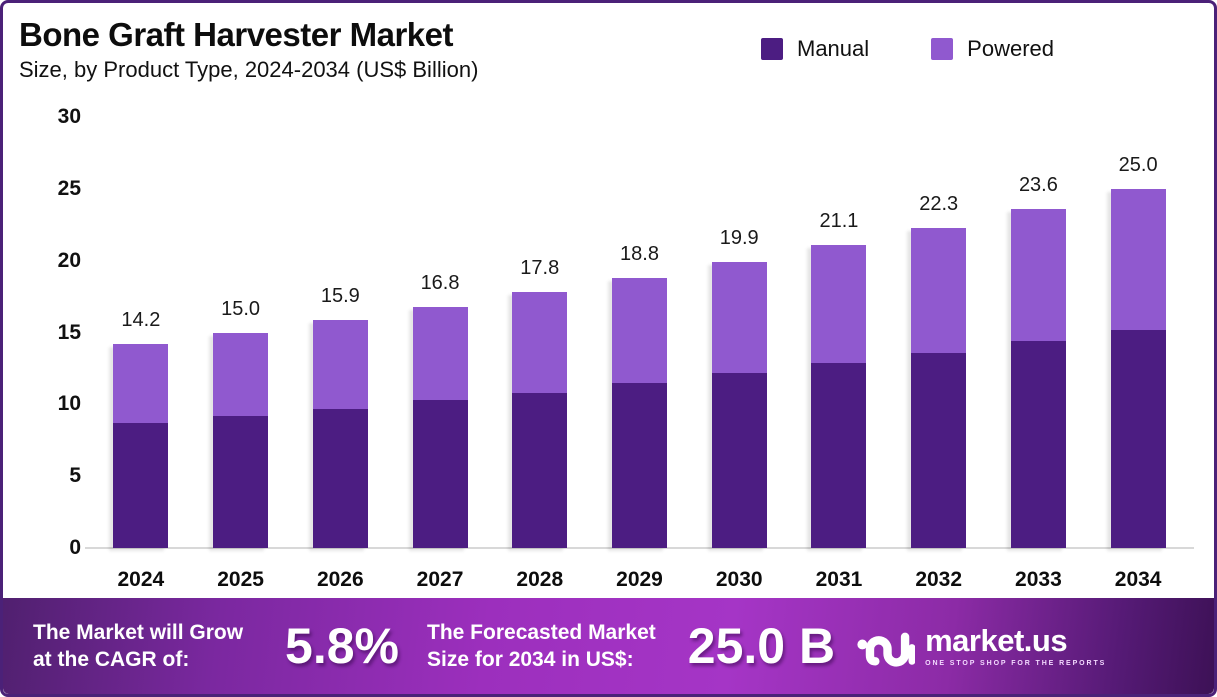  I want to click on x-axis-label: 2032, so click(939, 579).